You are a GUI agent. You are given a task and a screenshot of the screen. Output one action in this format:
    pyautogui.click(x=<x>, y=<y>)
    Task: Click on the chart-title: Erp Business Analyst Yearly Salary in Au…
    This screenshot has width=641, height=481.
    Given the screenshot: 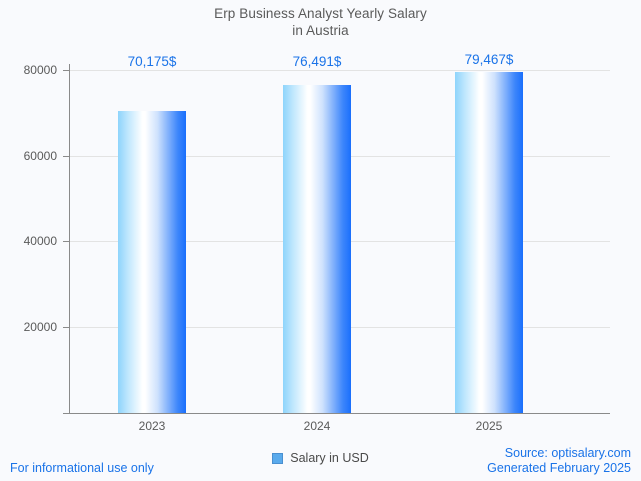 What is the action you would take?
    pyautogui.click(x=320, y=22)
    